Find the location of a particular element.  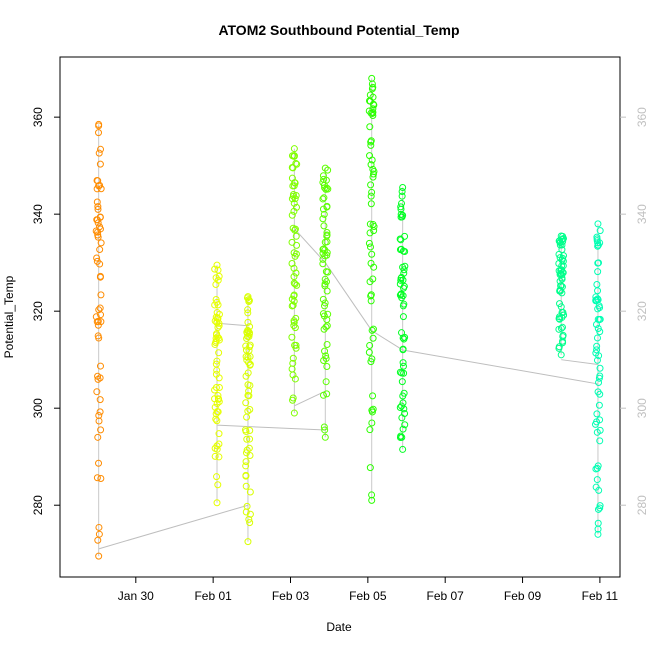

y-tick-label-right: 280 is located at coordinates (642, 505).